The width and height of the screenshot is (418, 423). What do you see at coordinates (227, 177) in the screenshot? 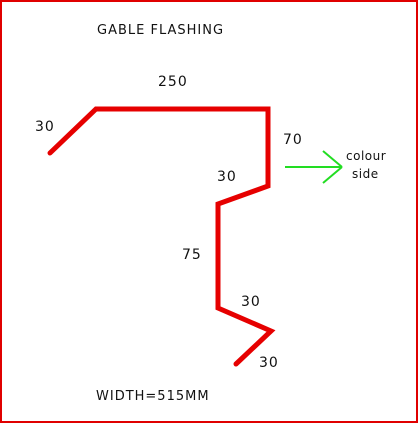
I see `upper-step-label: 30` at bounding box center [227, 177].